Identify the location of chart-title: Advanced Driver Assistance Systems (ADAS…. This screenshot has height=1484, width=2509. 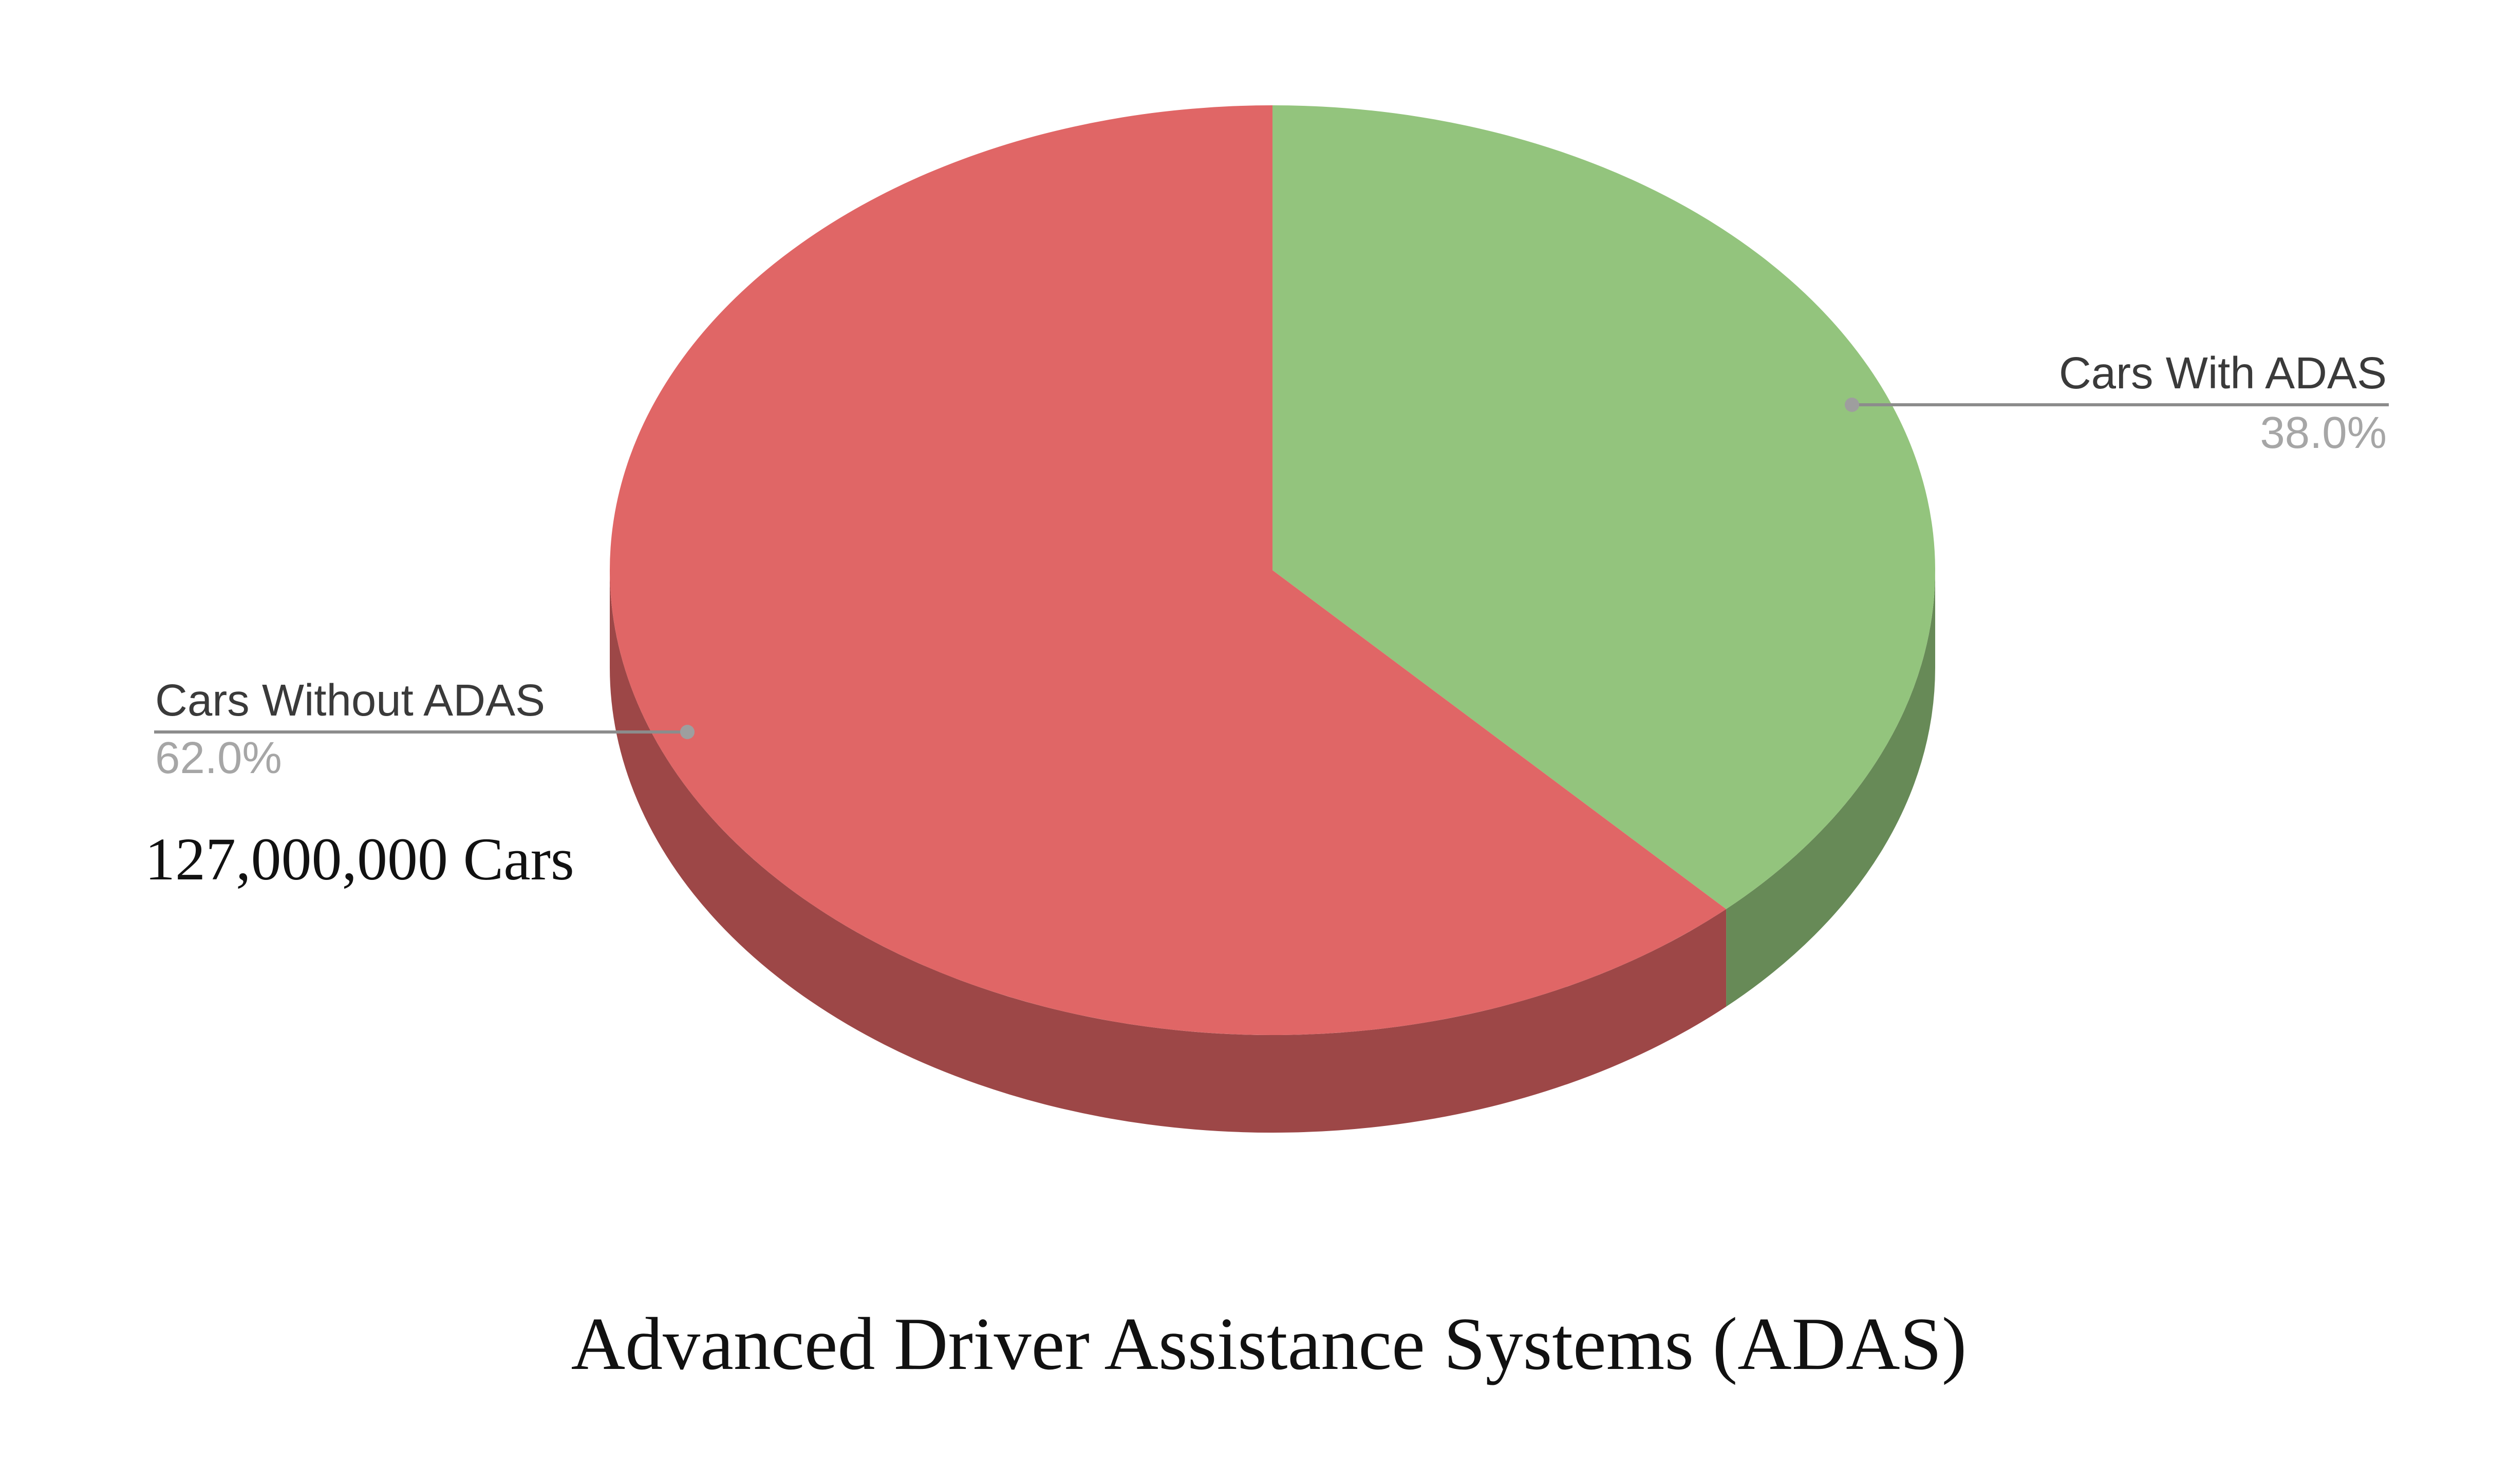
(1269, 1343).